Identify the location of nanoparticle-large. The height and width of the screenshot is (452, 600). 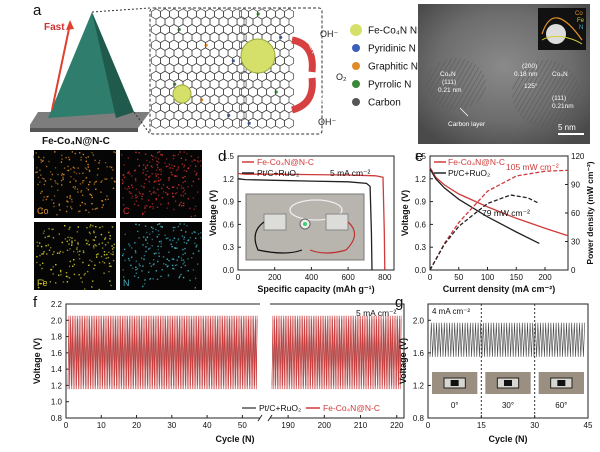
(258, 56).